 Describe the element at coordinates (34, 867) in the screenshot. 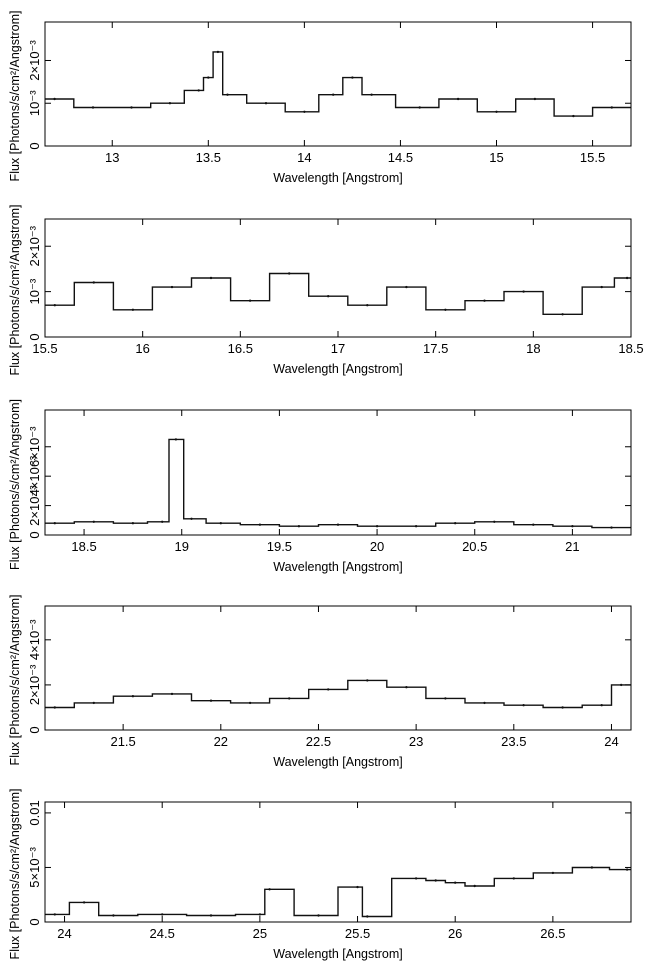

I see `y-tick-label: 5×10⁻³` at that location.